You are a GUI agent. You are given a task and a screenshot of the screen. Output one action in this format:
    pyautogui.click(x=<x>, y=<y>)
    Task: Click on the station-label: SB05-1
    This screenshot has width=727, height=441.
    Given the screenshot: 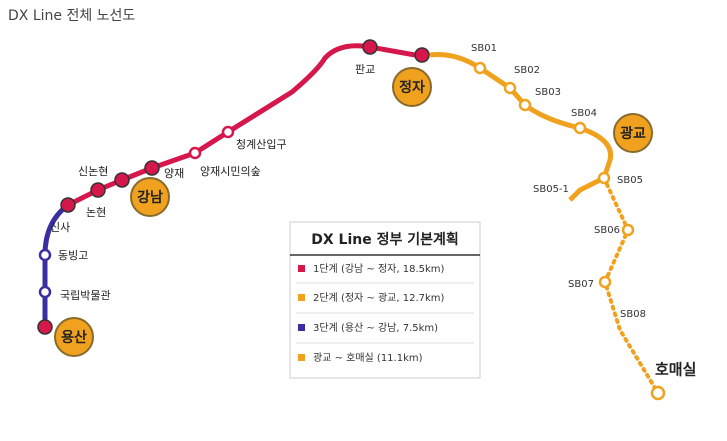 What is the action you would take?
    pyautogui.click(x=551, y=189)
    